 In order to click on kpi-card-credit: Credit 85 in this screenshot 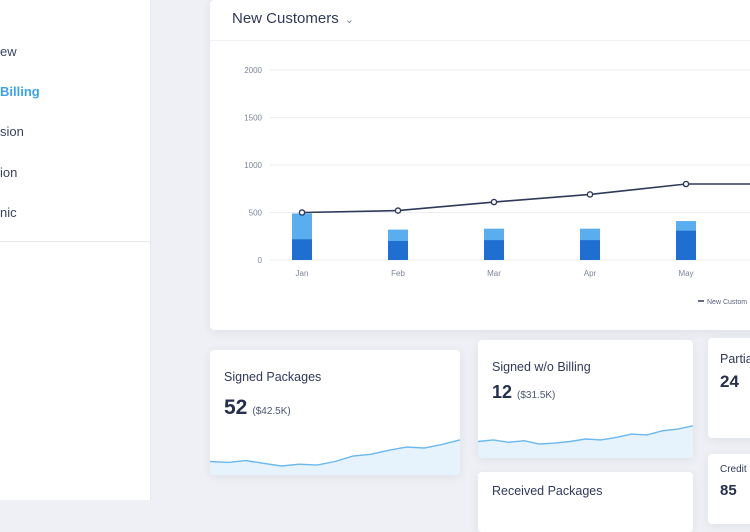, I will do `click(729, 489)`.